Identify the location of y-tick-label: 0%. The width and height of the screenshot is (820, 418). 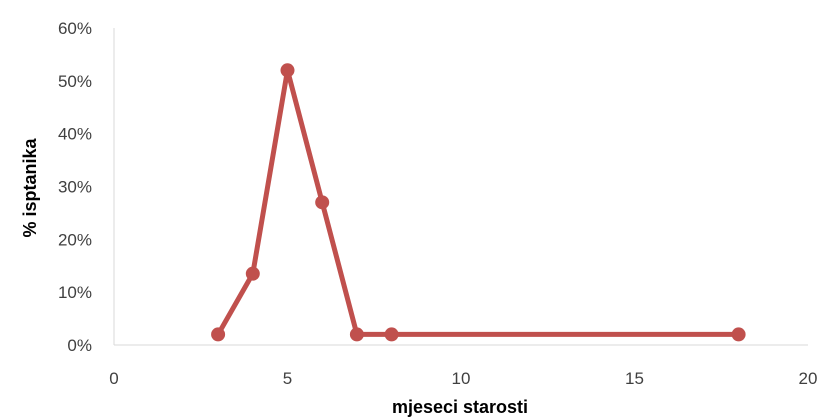
(79, 345).